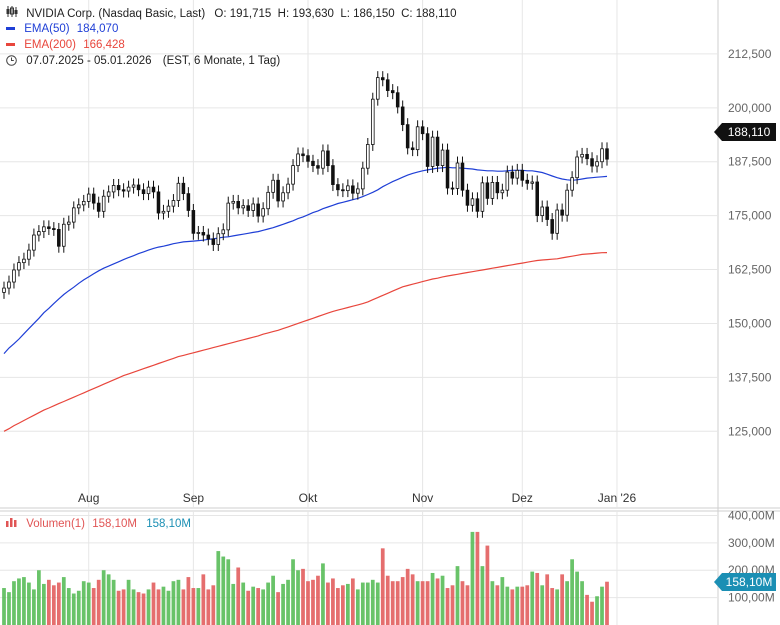 The image size is (780, 625). What do you see at coordinates (104, 45) in the screenshot?
I see `ema200-value: 166,428` at bounding box center [104, 45].